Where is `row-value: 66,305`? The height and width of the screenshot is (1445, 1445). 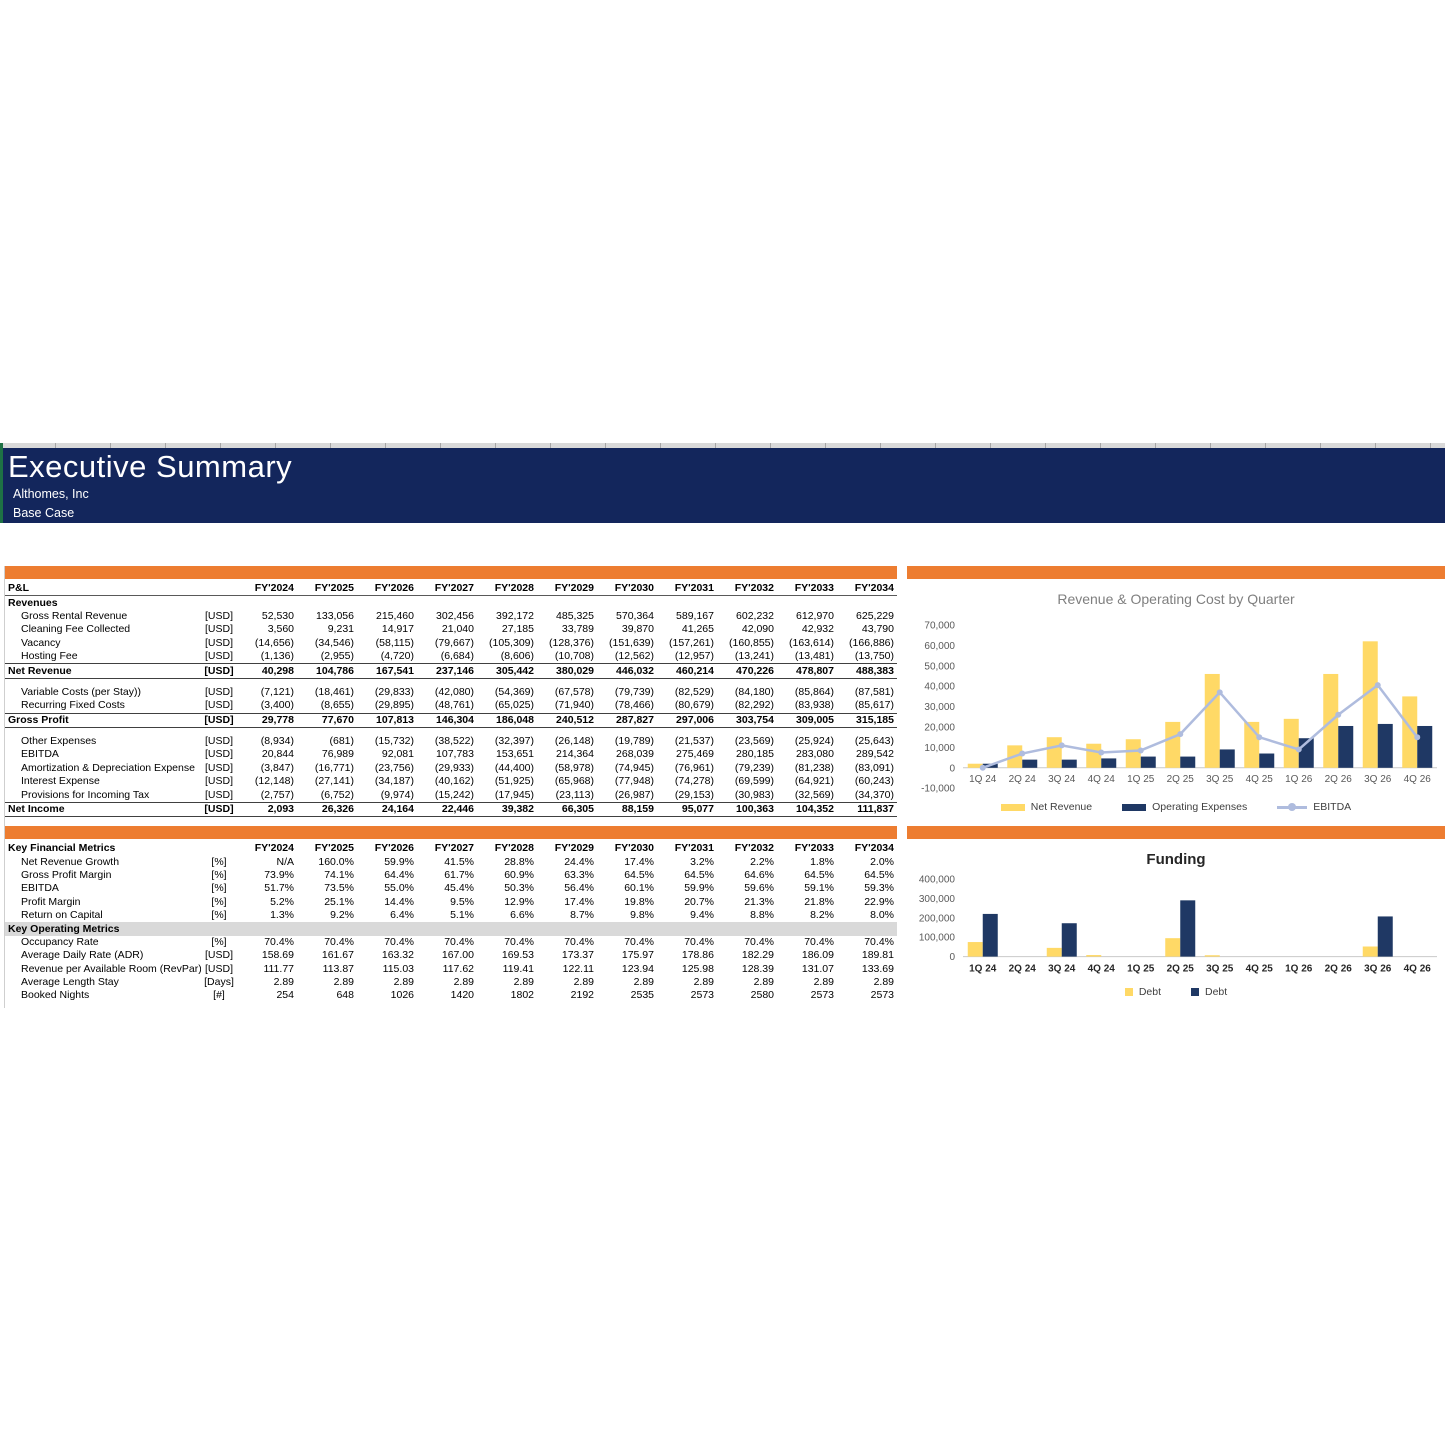
row-value: 66,305 is located at coordinates (567, 809).